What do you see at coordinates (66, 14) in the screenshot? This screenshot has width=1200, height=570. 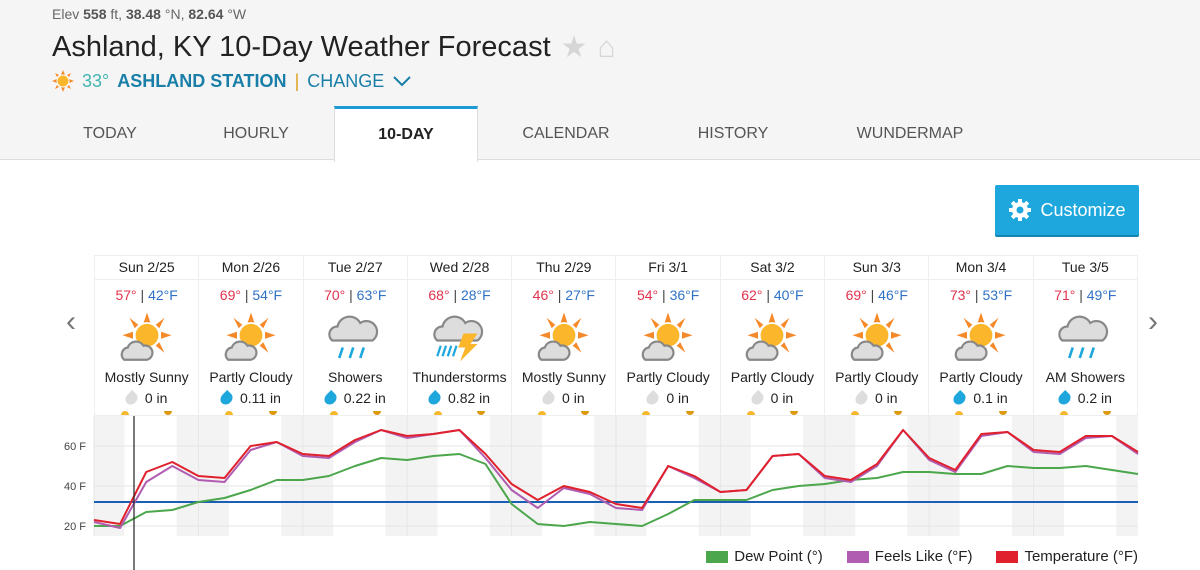 I see `elev-label: Elev` at bounding box center [66, 14].